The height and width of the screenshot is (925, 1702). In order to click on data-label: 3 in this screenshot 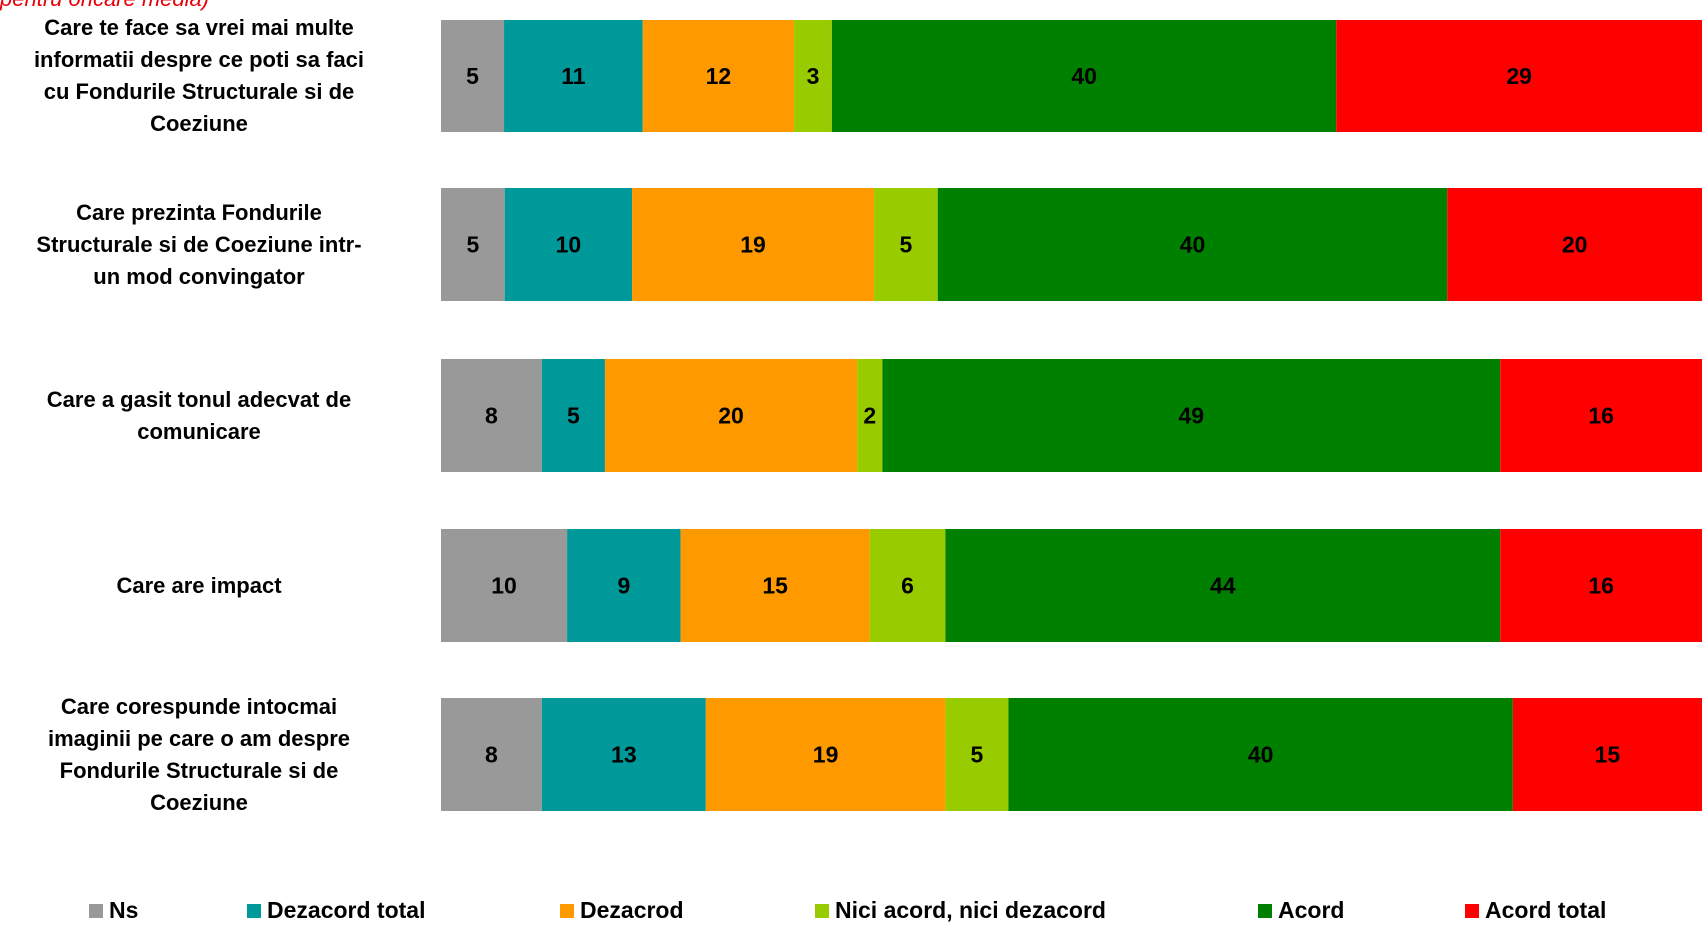, I will do `click(813, 76)`.